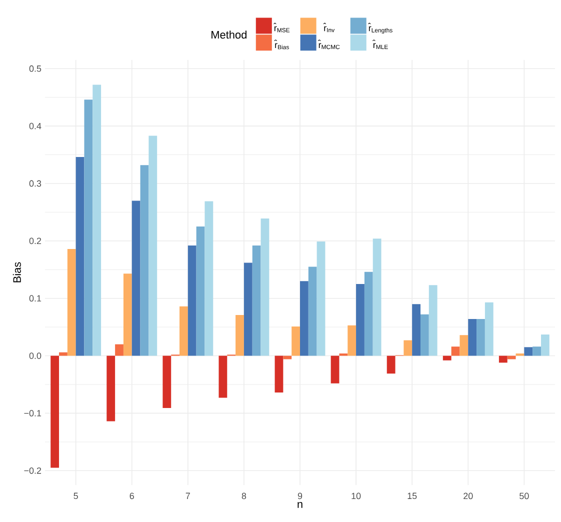 The image size is (561, 522). I want to click on legend-title: Method, so click(229, 34).